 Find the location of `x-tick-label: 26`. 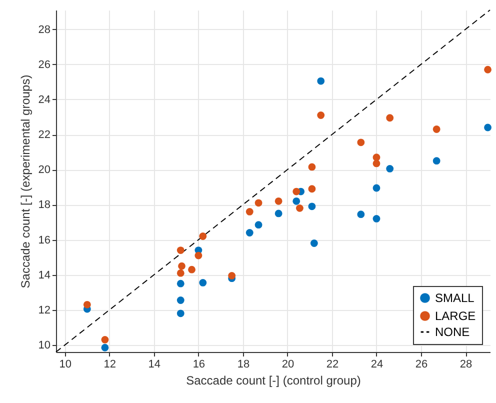

x-tick-label: 26 is located at coordinates (421, 364).